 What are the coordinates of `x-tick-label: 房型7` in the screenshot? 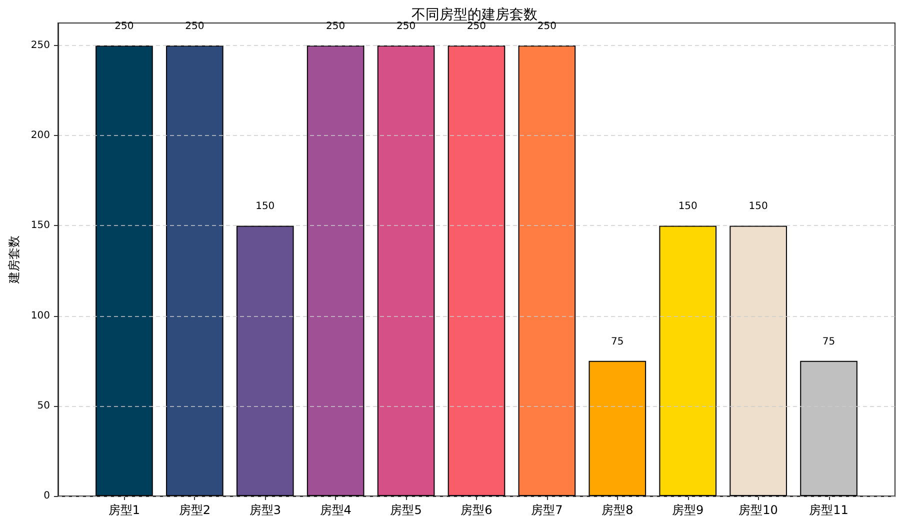 It's located at (547, 510).